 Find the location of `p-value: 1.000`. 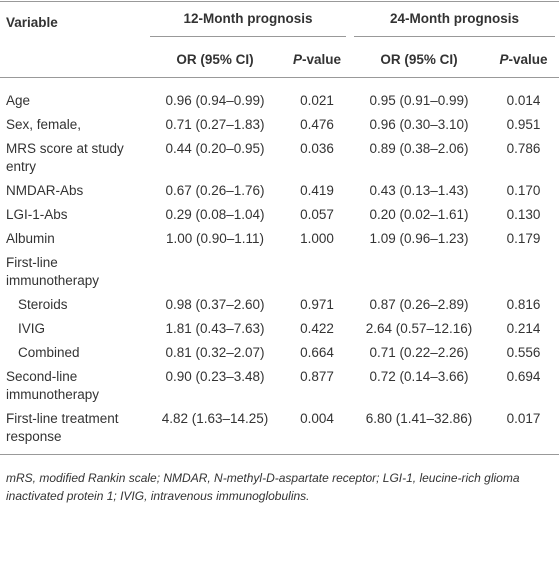

p-value: 1.000 is located at coordinates (317, 238).